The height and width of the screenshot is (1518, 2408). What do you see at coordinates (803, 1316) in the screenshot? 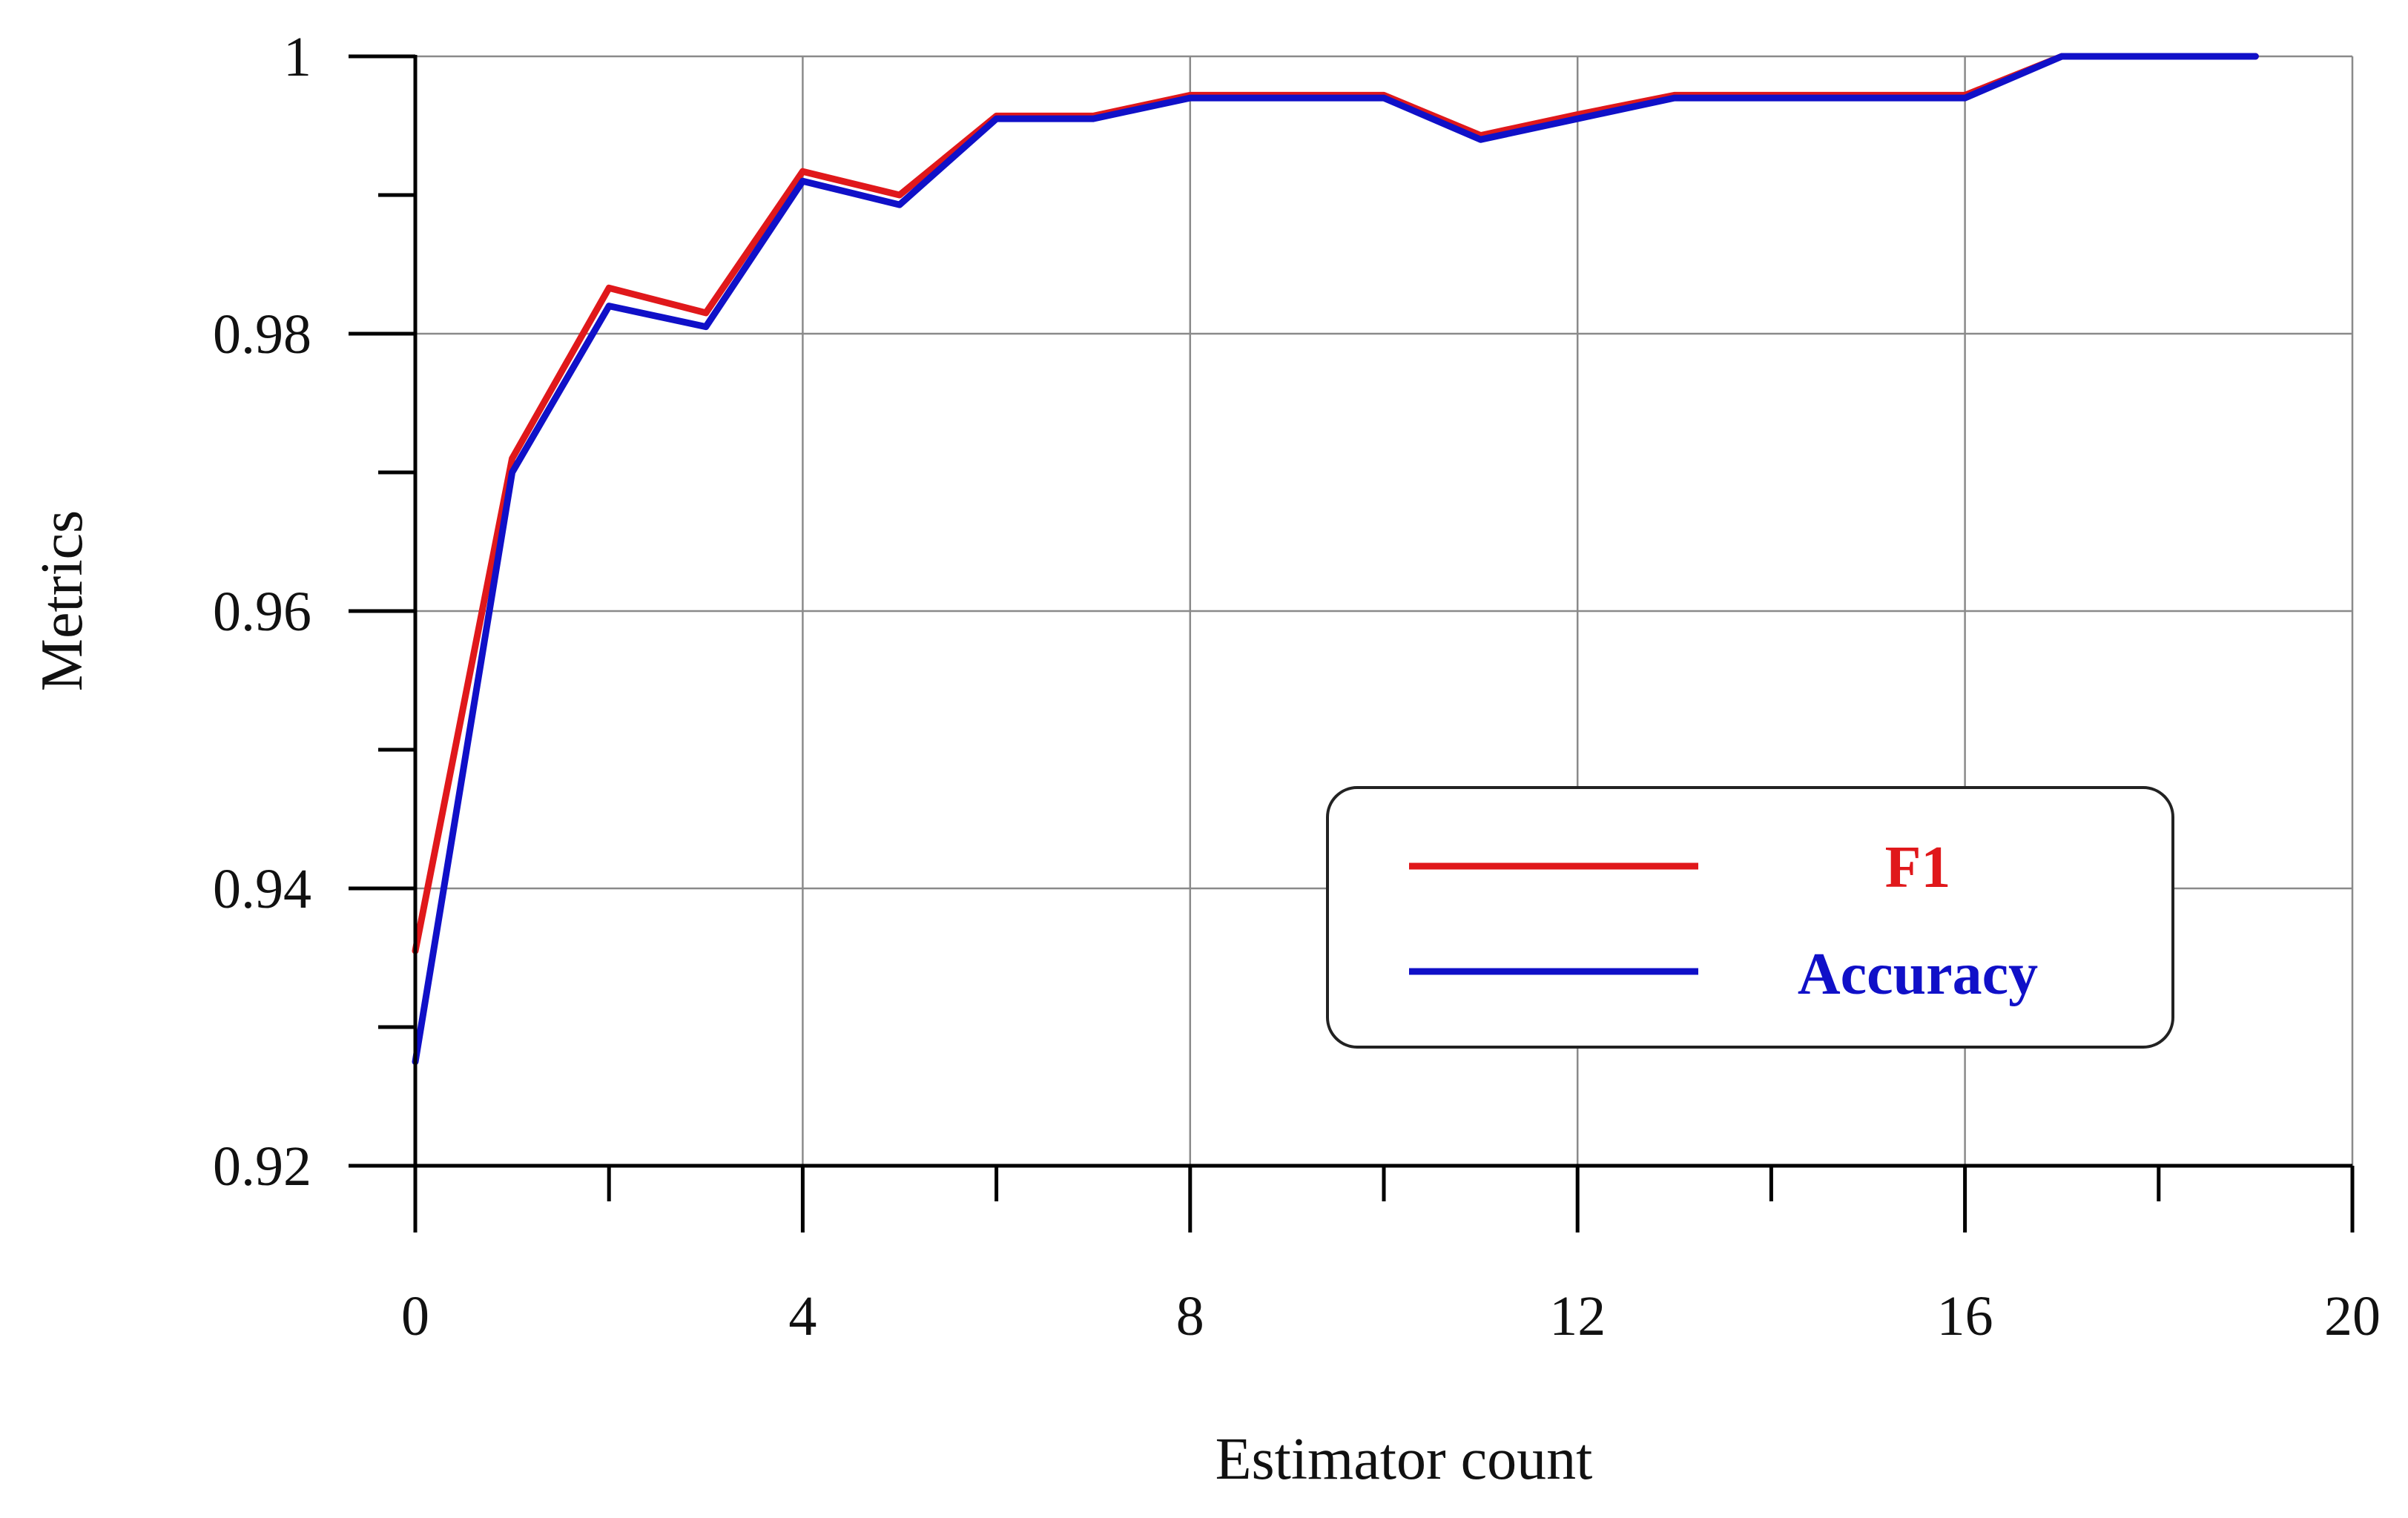
I see `x-tick-label: 4` at bounding box center [803, 1316].